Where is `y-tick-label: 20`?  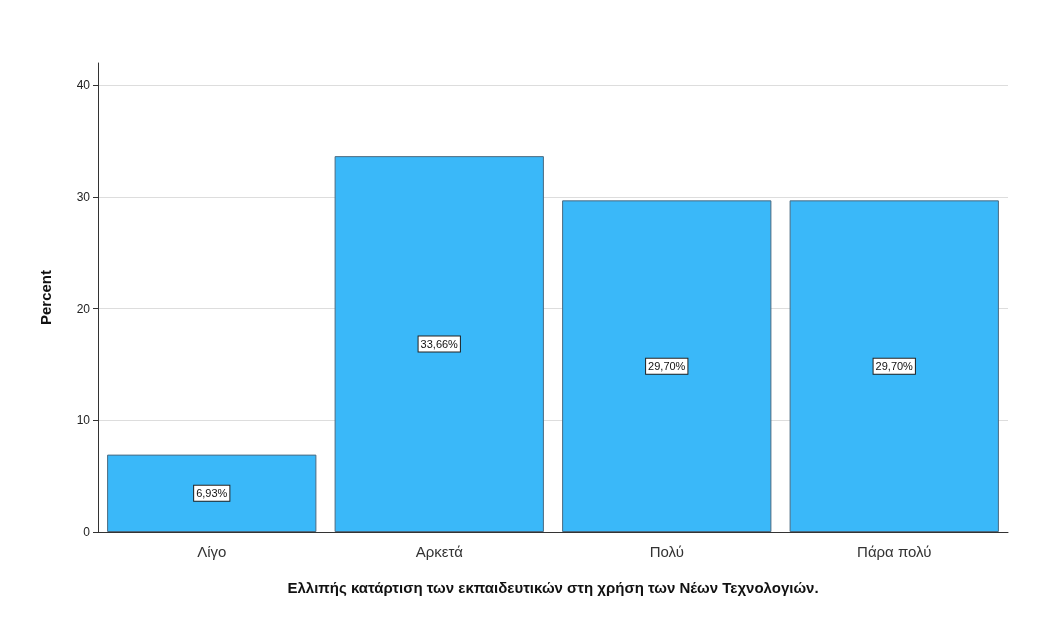
y-tick-label: 20 is located at coordinates (83, 308).